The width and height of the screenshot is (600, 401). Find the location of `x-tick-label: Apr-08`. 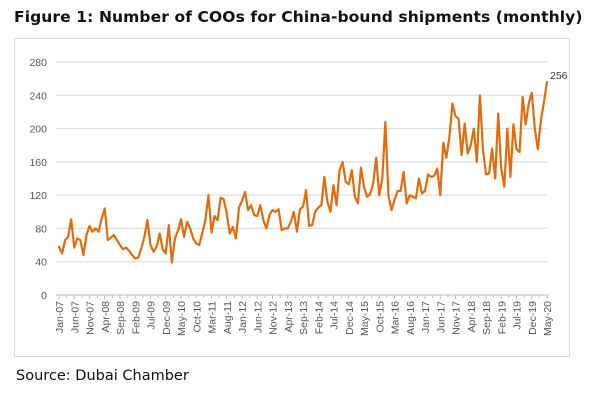

x-tick-label: Apr-08 is located at coordinates (106, 317).